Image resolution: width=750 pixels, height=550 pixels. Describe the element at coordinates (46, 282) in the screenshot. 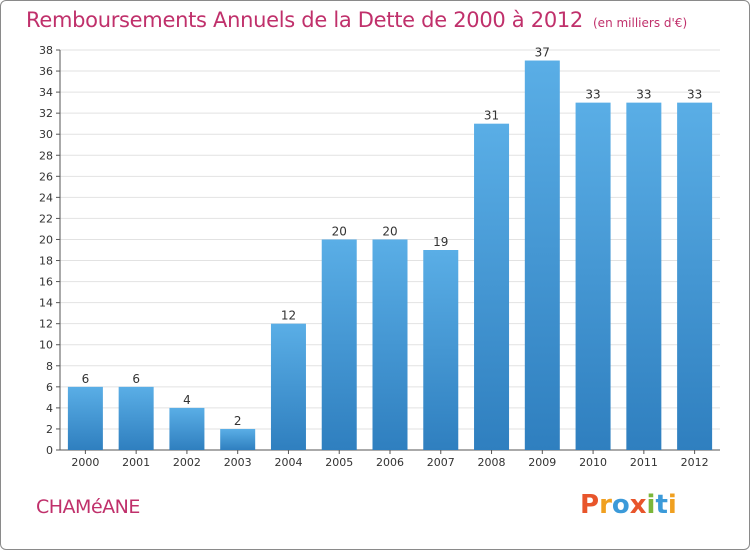

I see `y-tick-label: 16` at that location.